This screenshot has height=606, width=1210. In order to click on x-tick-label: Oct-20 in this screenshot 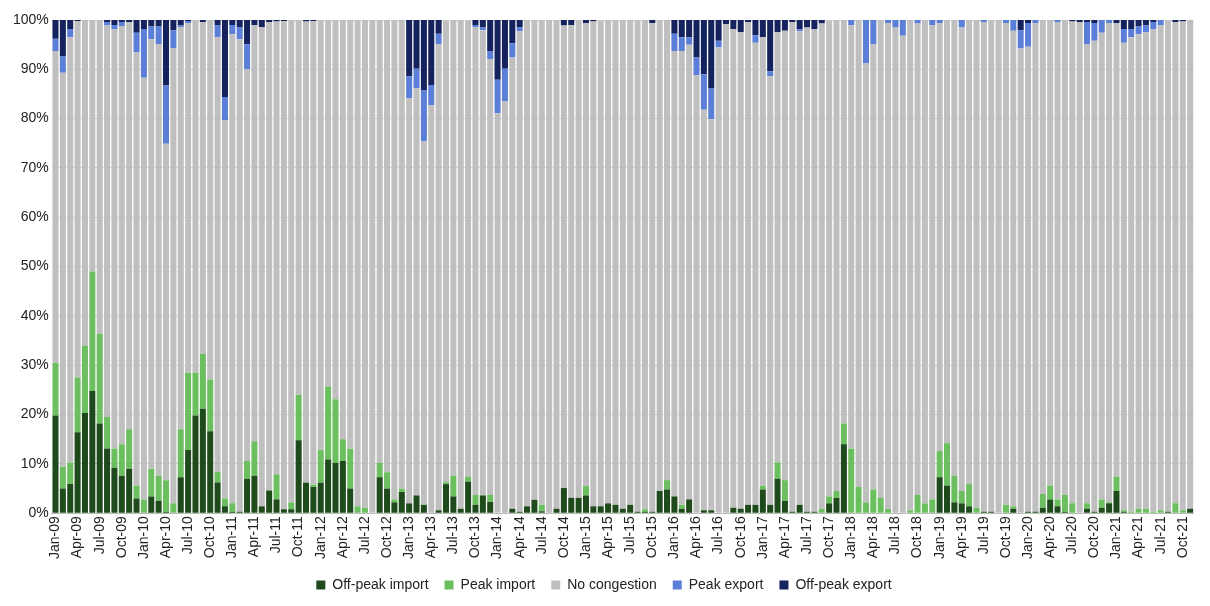, I will do `click(1093, 537)`.